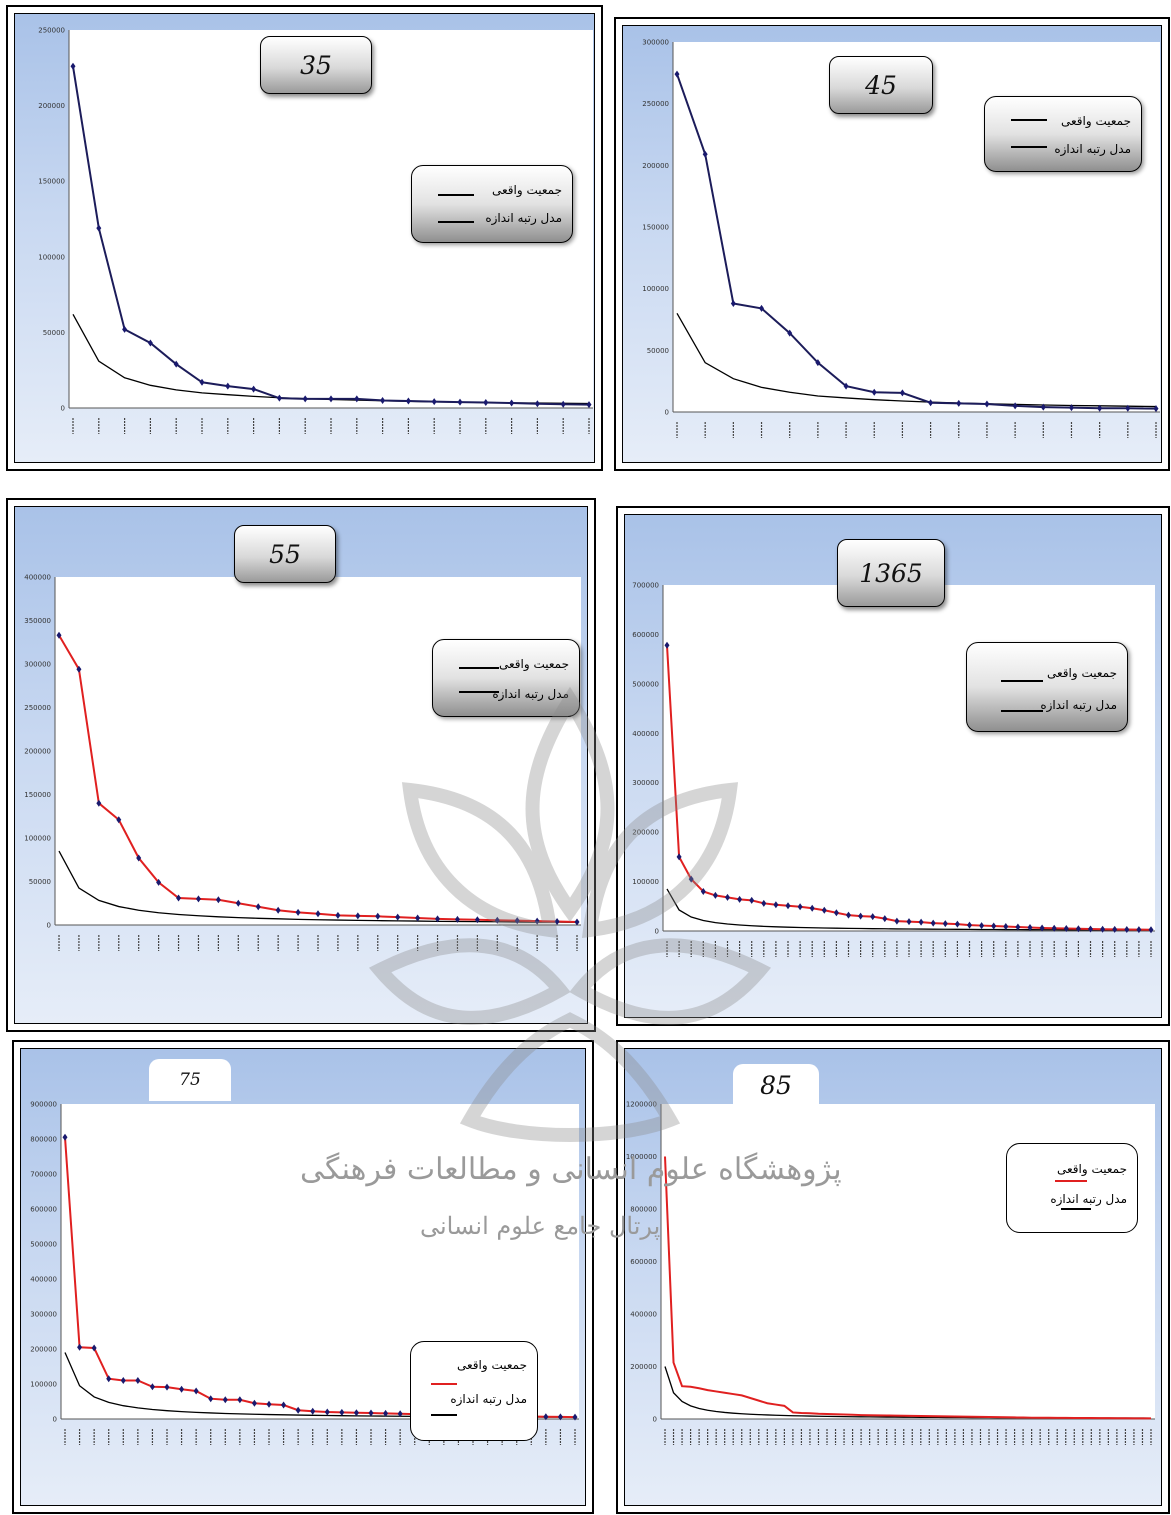 The height and width of the screenshot is (1515, 1171). Describe the element at coordinates (43, 1175) in the screenshot. I see `y-tick-label: 700000` at that location.